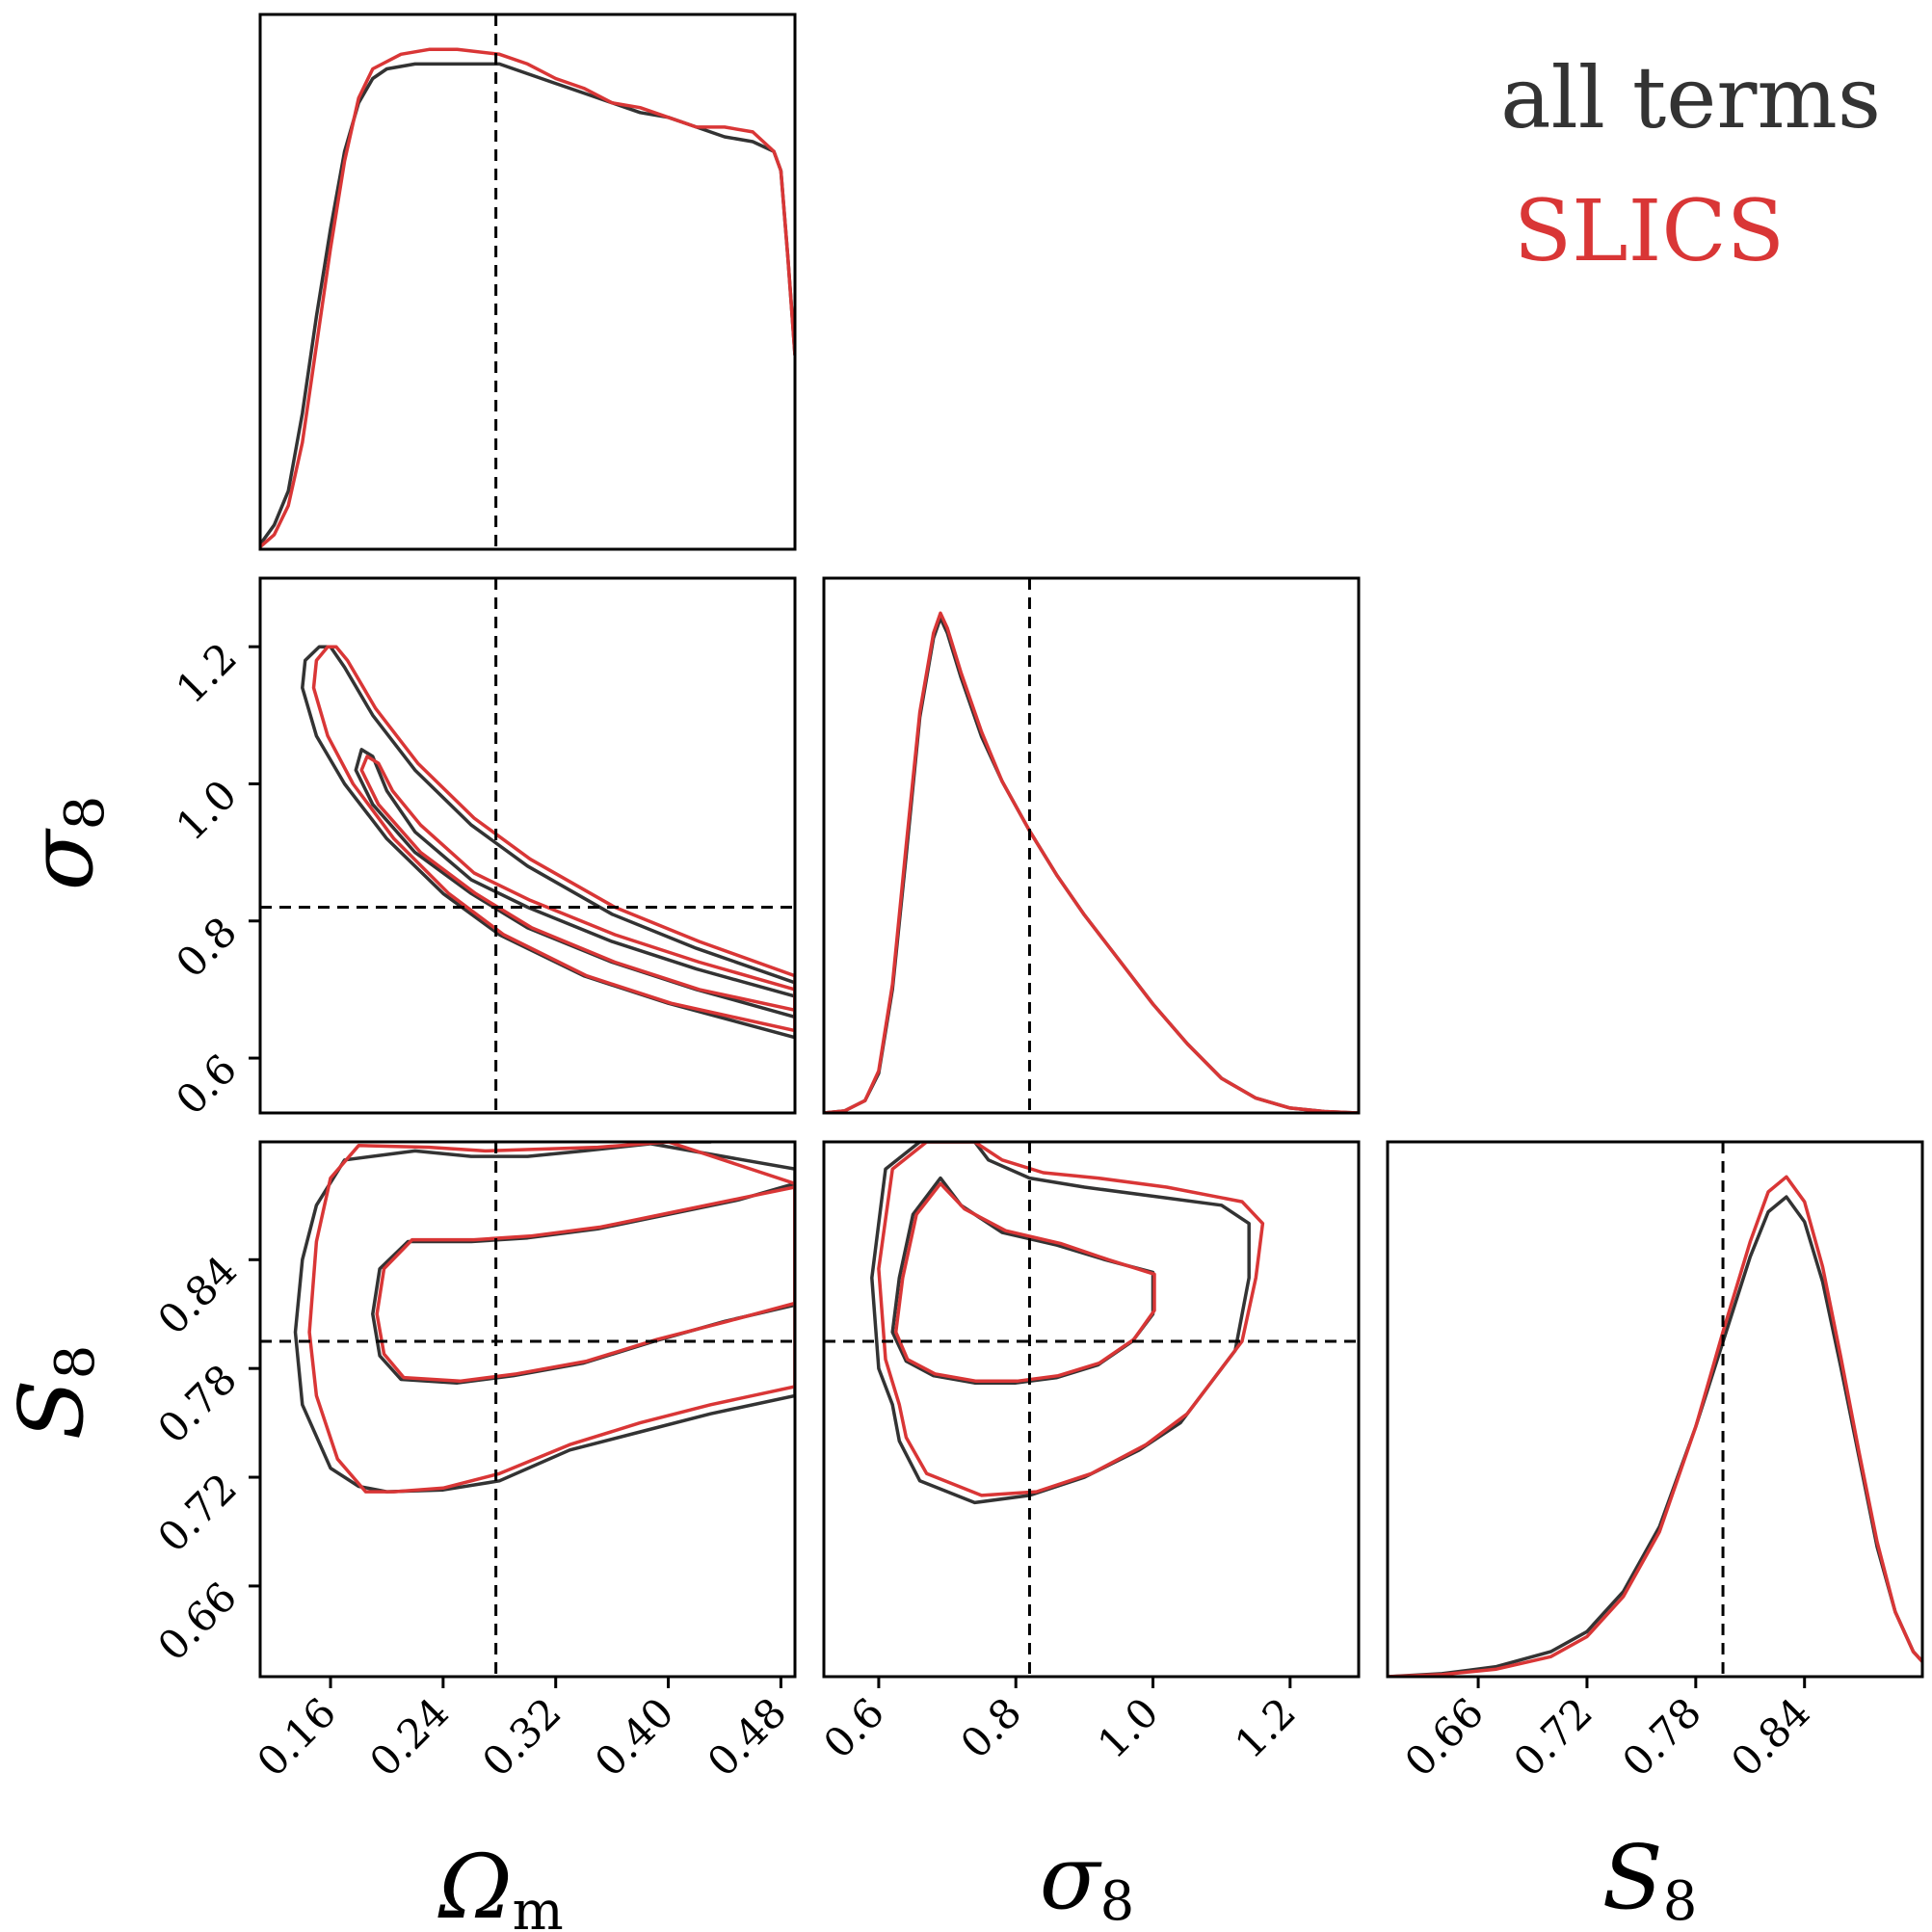  What do you see at coordinates (1128, 1727) in the screenshot?
I see `x-tick-label-s8: 1.0` at bounding box center [1128, 1727].